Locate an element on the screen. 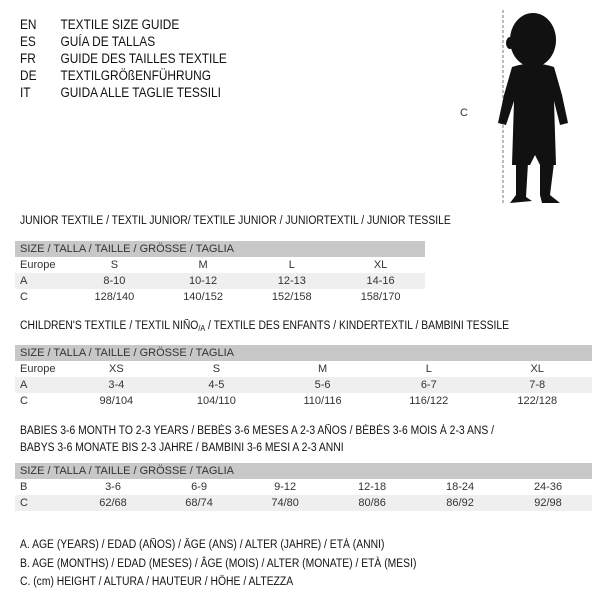  height-label: C is located at coordinates (464, 113).